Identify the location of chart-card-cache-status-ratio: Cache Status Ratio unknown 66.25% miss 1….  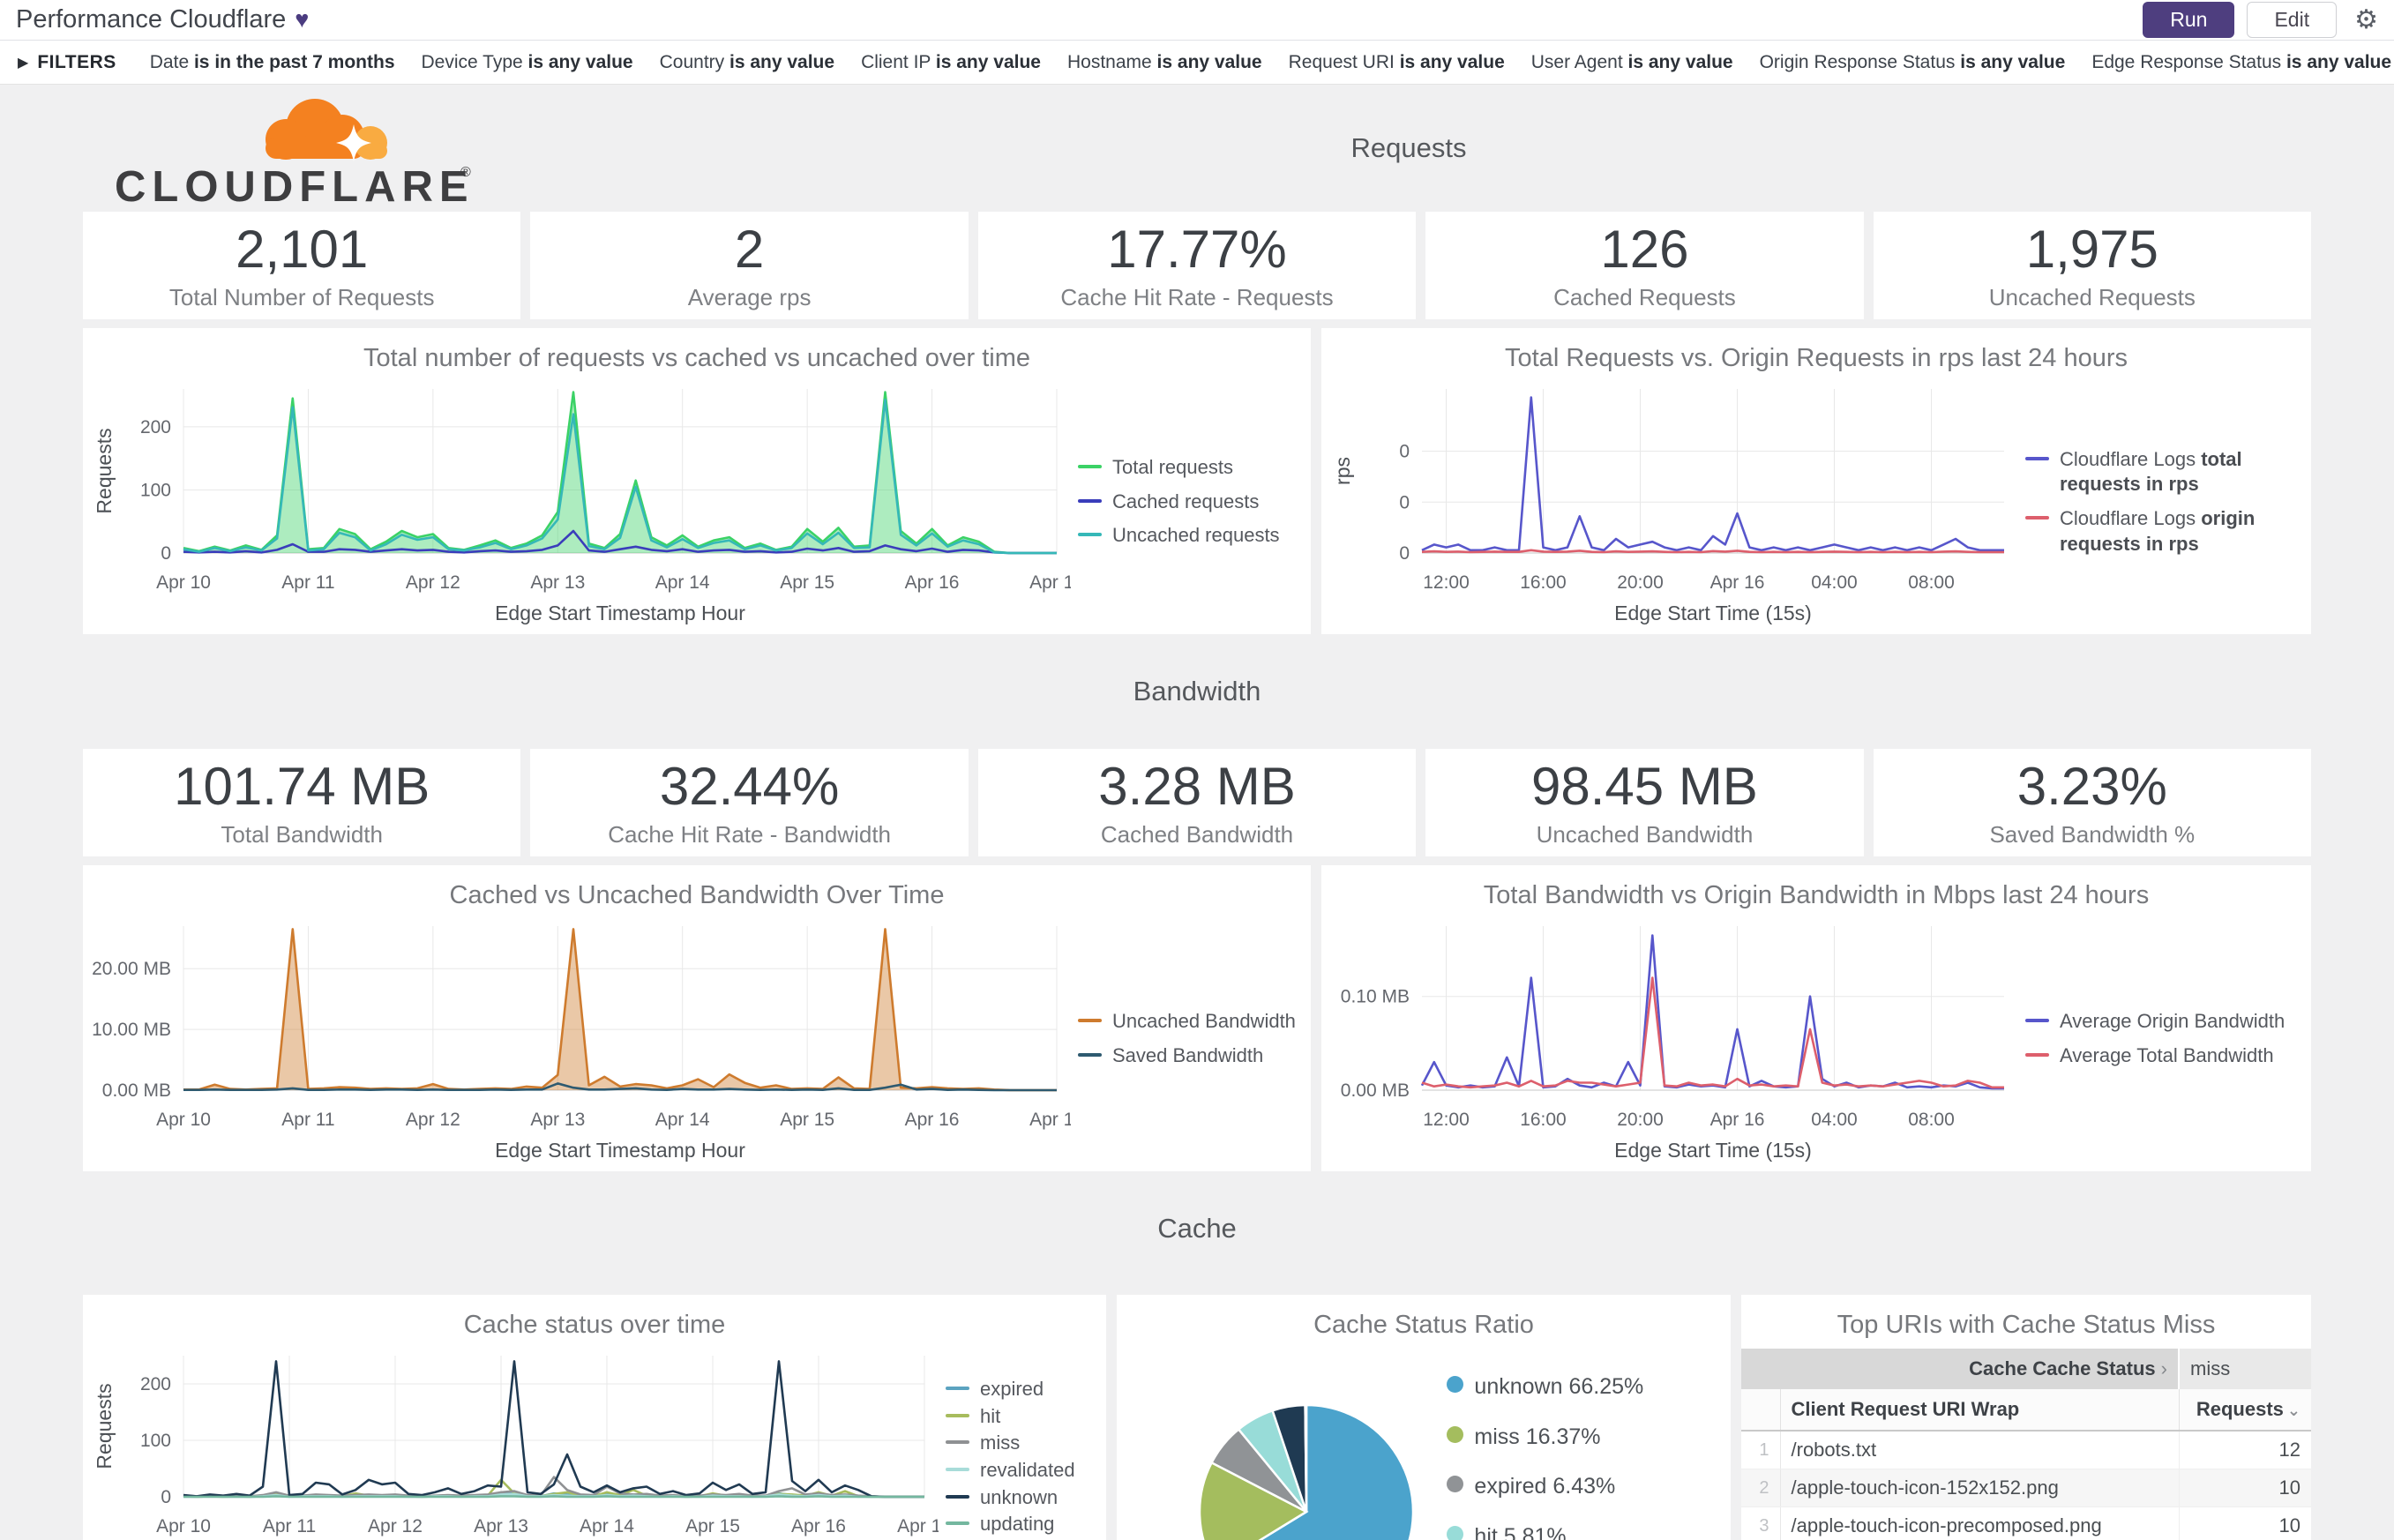
(1424, 1417).